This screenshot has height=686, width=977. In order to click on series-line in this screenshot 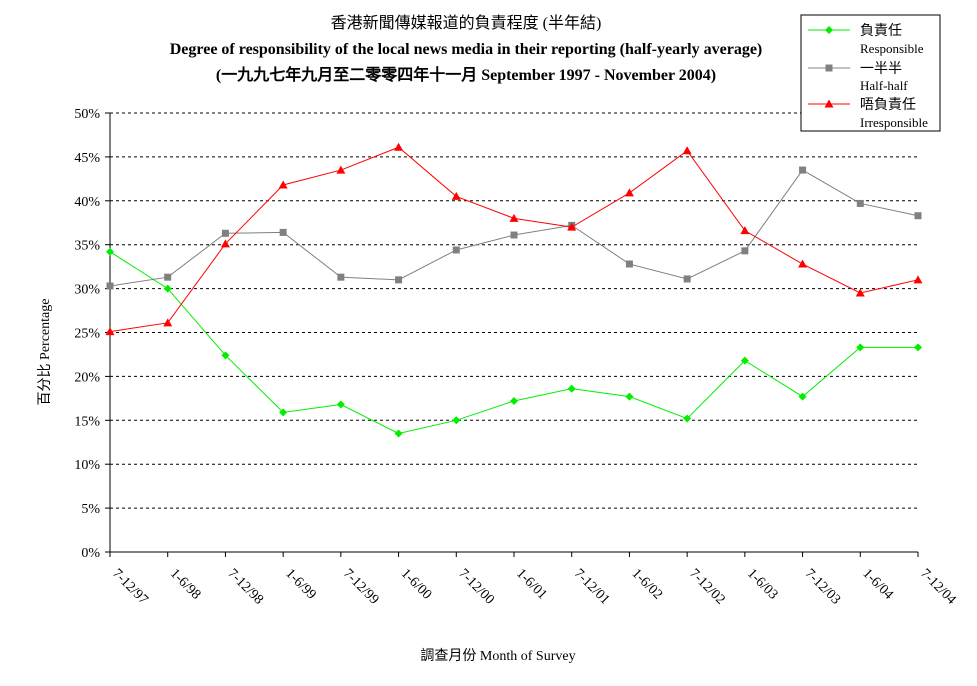, I will do `click(514, 228)`.